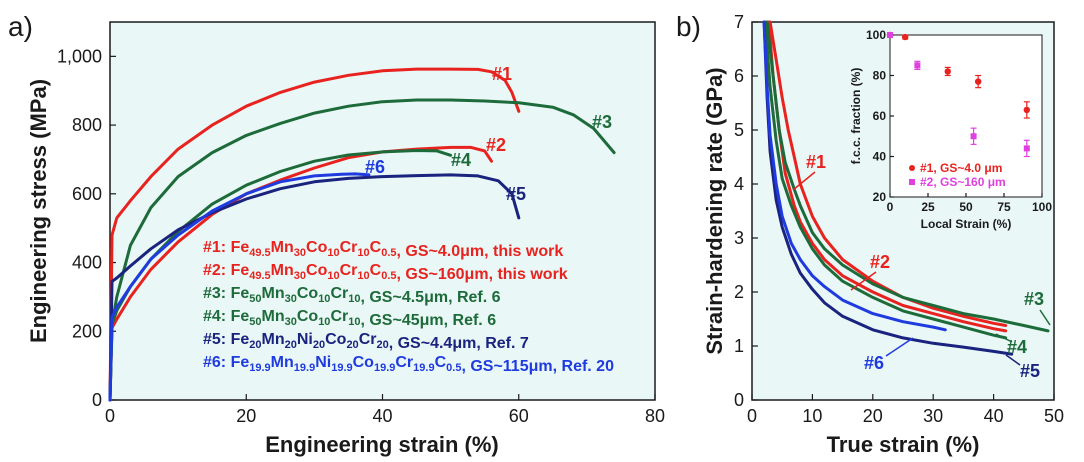 Image resolution: width=1084 pixels, height=462 pixels. Describe the element at coordinates (226, 293) in the screenshot. I see `legend-lead: #3: Fe` at that location.